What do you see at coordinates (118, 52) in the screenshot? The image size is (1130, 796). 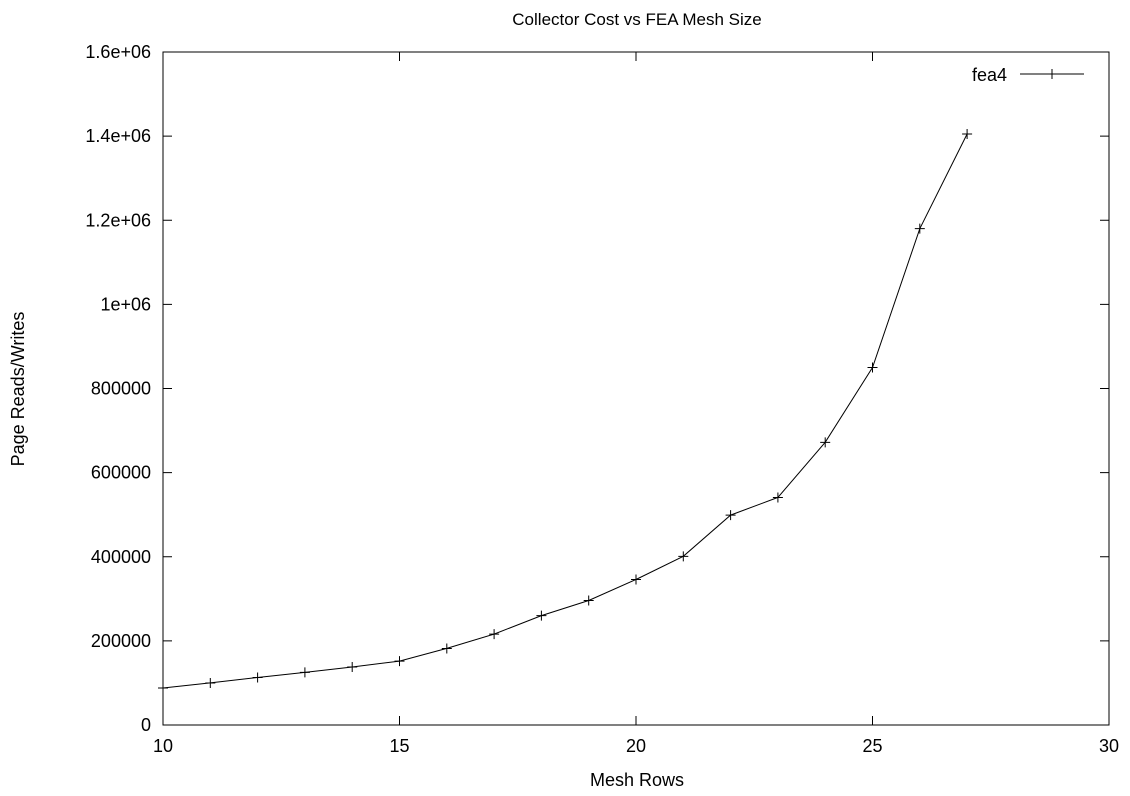 I see `y-tick-label: 1.6e+06` at bounding box center [118, 52].